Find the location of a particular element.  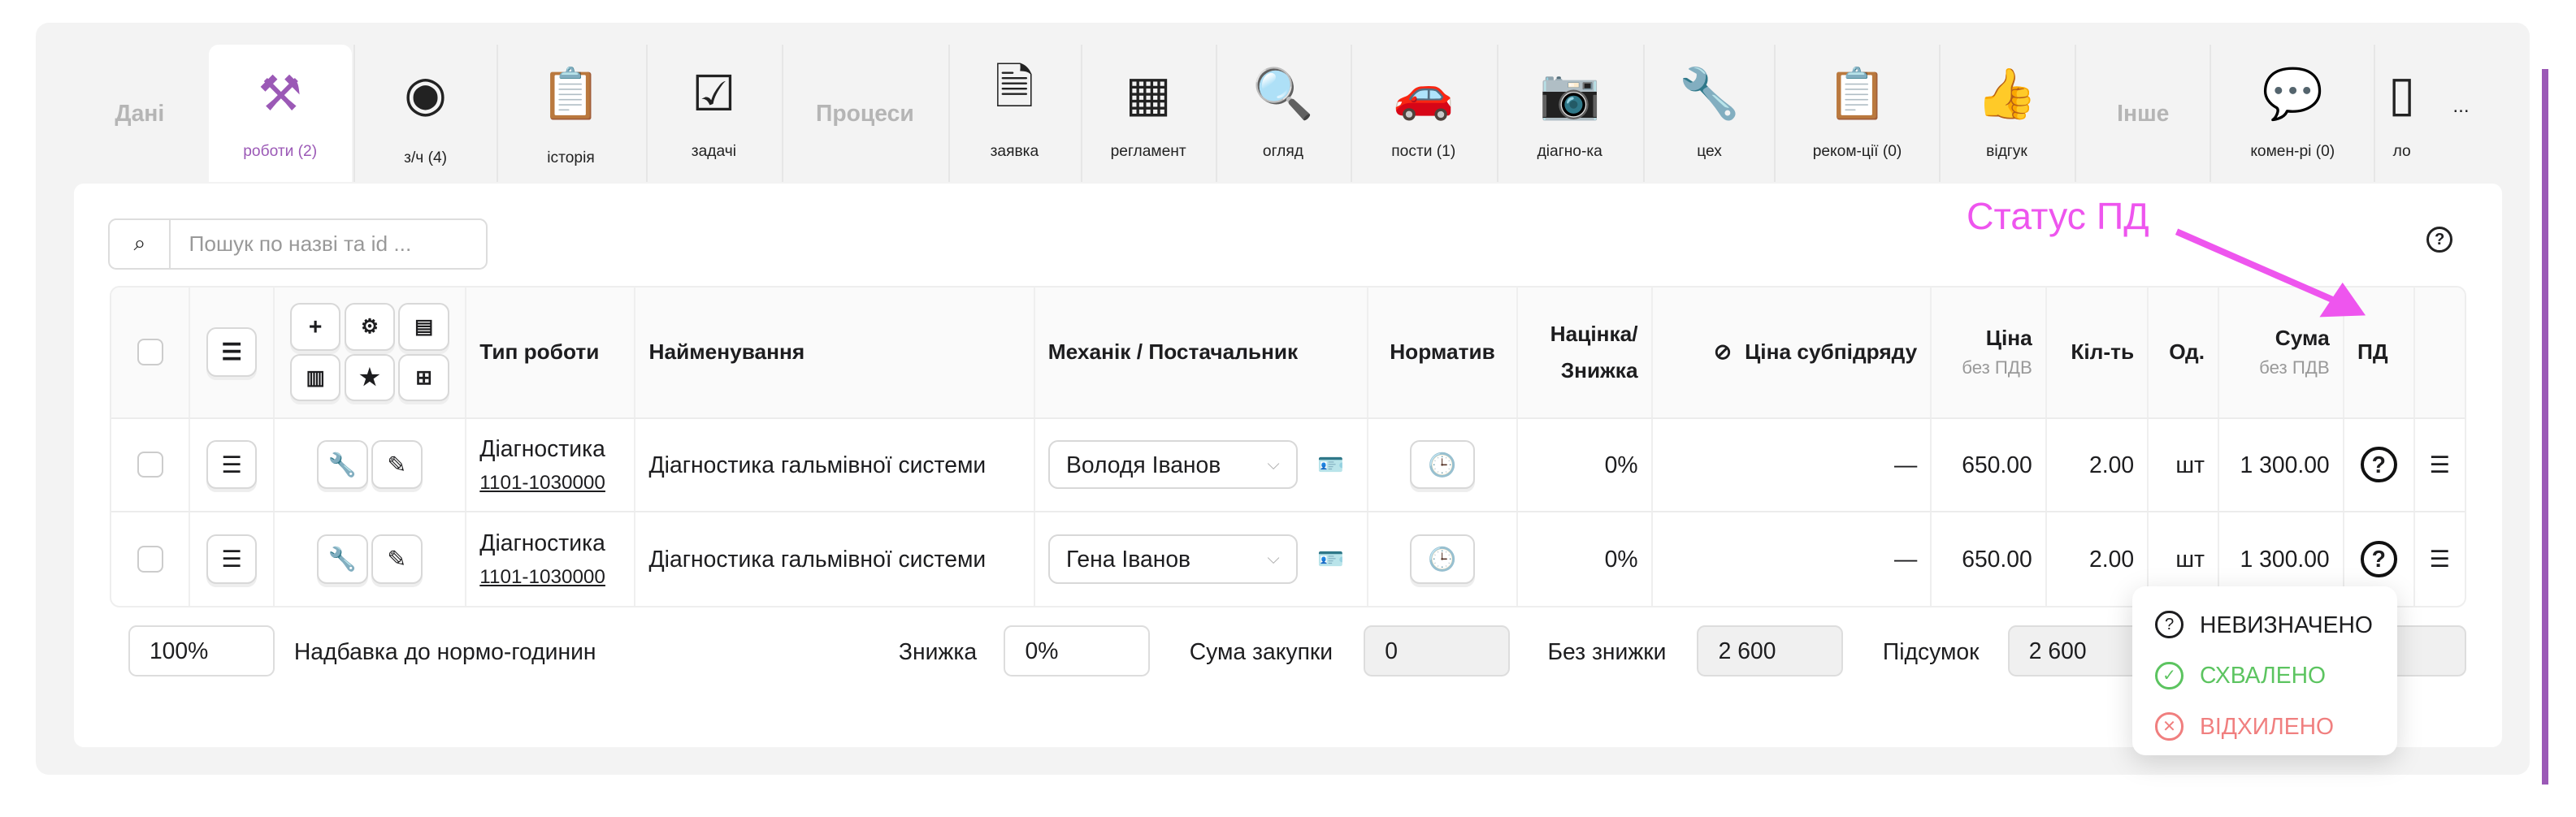

tab-logs: ▯ ло is located at coordinates (2401, 113).